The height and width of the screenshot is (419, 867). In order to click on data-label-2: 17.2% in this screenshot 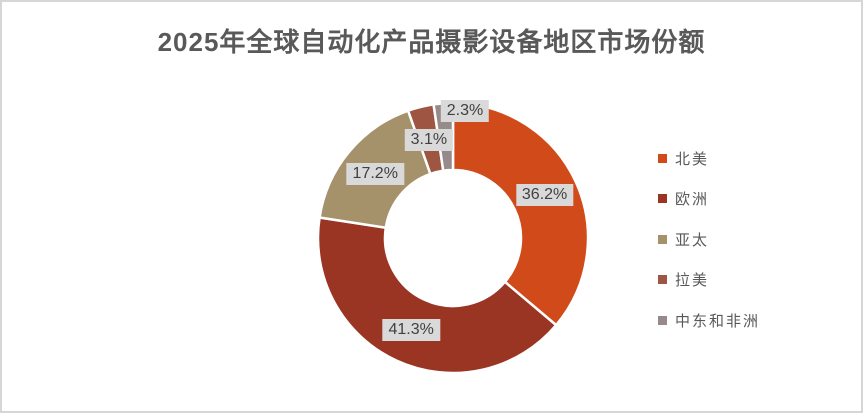, I will do `click(375, 173)`.